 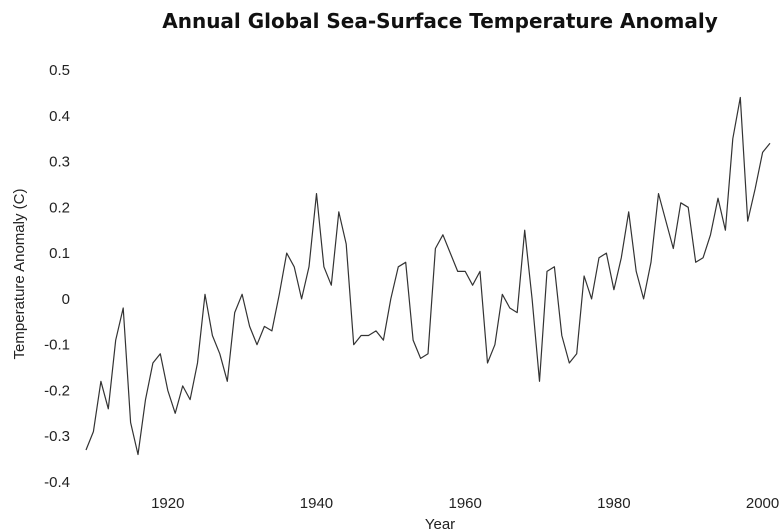 I want to click on y-axis-ticks: 0.5 0.4 0.3 0.2 0.1 0 -0.1 -0.2 -0.3 -0.4, so click(x=57, y=276).